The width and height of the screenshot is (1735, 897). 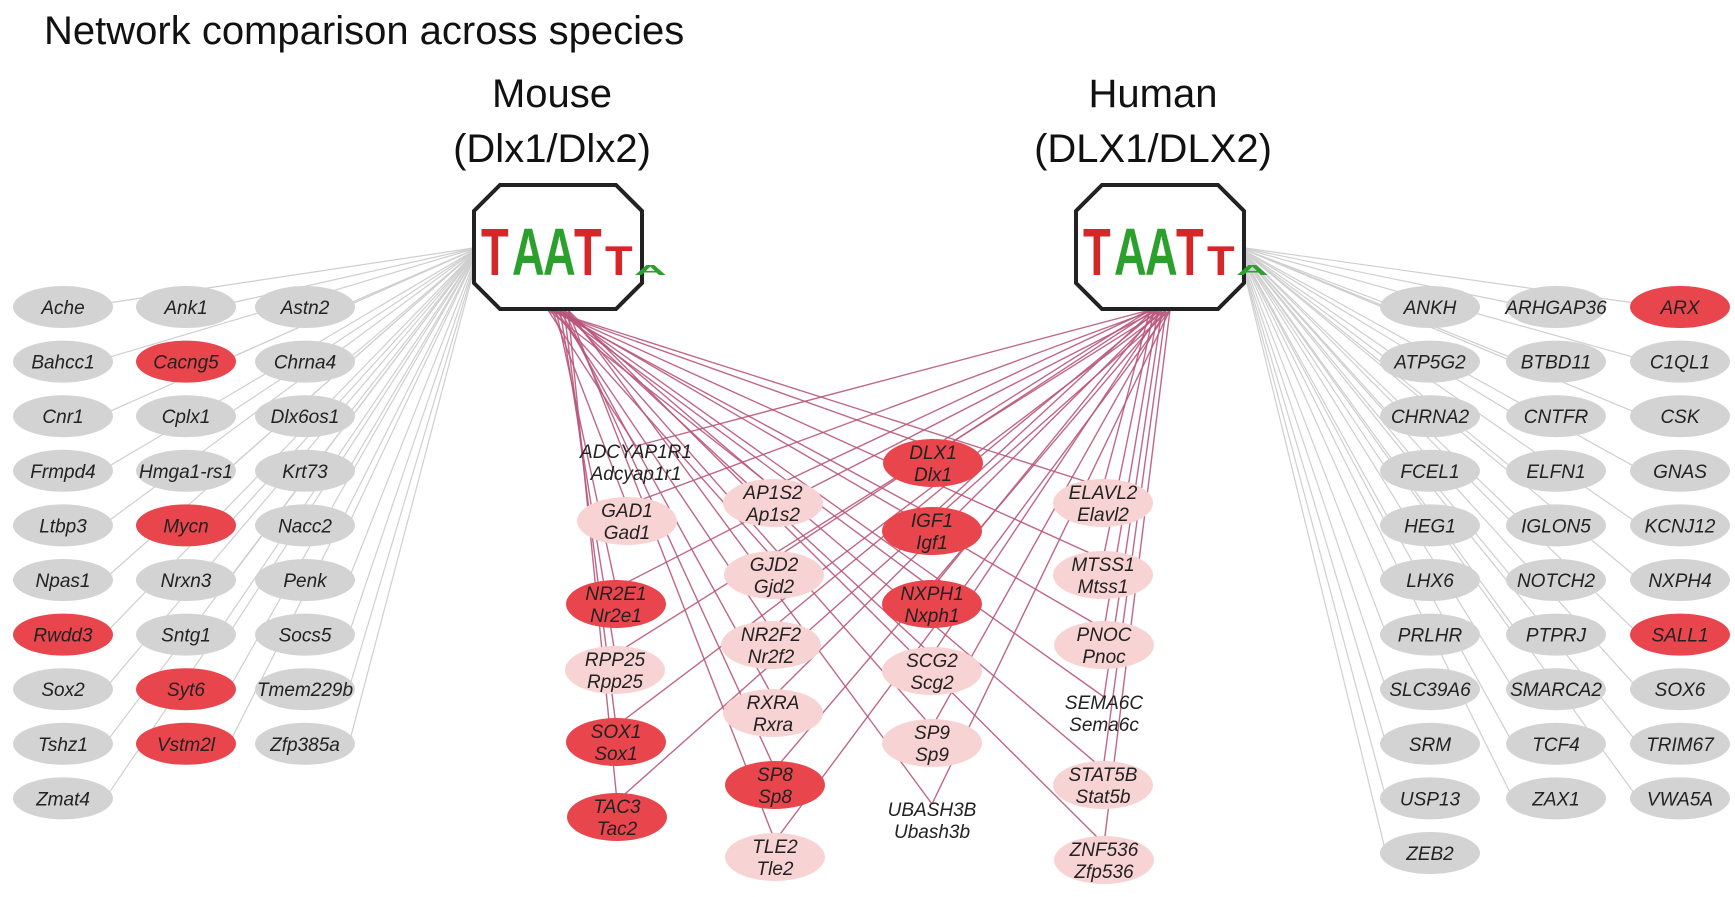 I want to click on mouse-gene-node: Ache, so click(x=63, y=307).